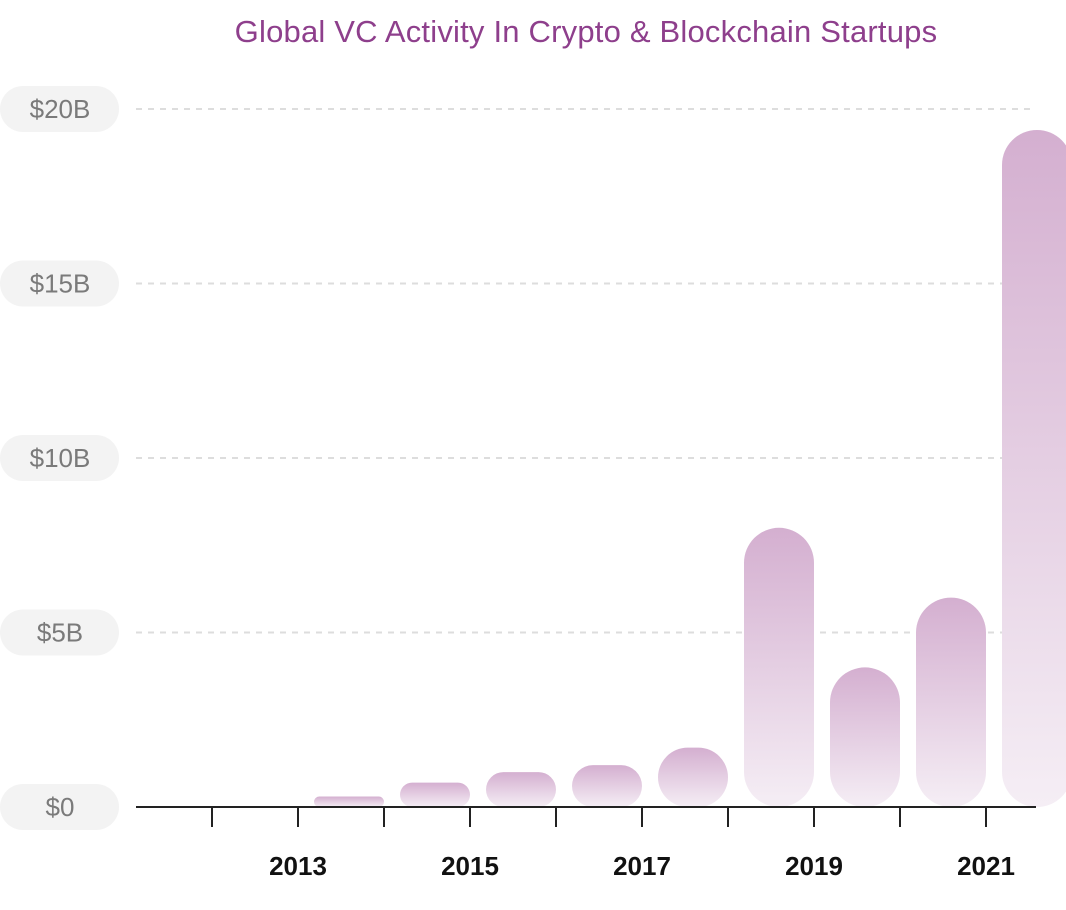 Image resolution: width=1066 pixels, height=910 pixels. I want to click on bar-2014, so click(435, 794).